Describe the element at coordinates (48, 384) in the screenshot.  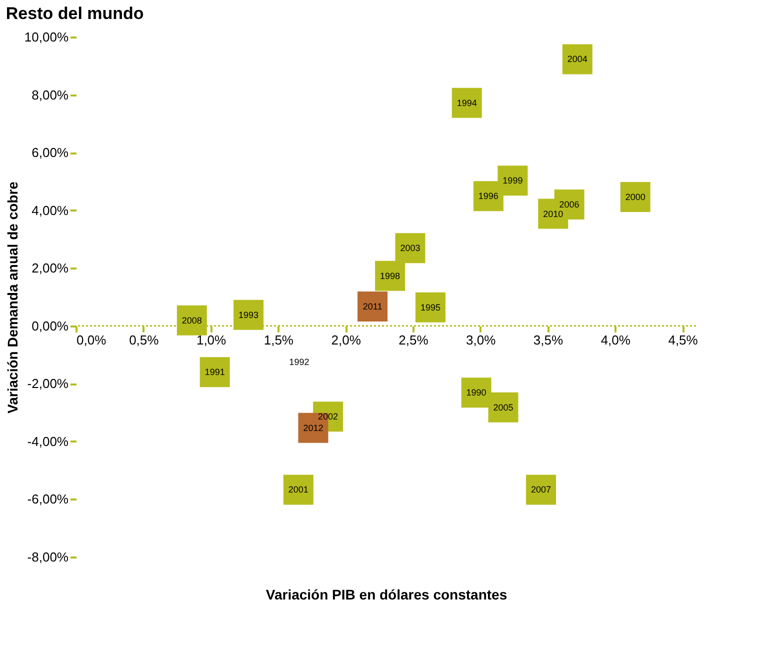
I see `y-tick-label: -2,00%` at that location.